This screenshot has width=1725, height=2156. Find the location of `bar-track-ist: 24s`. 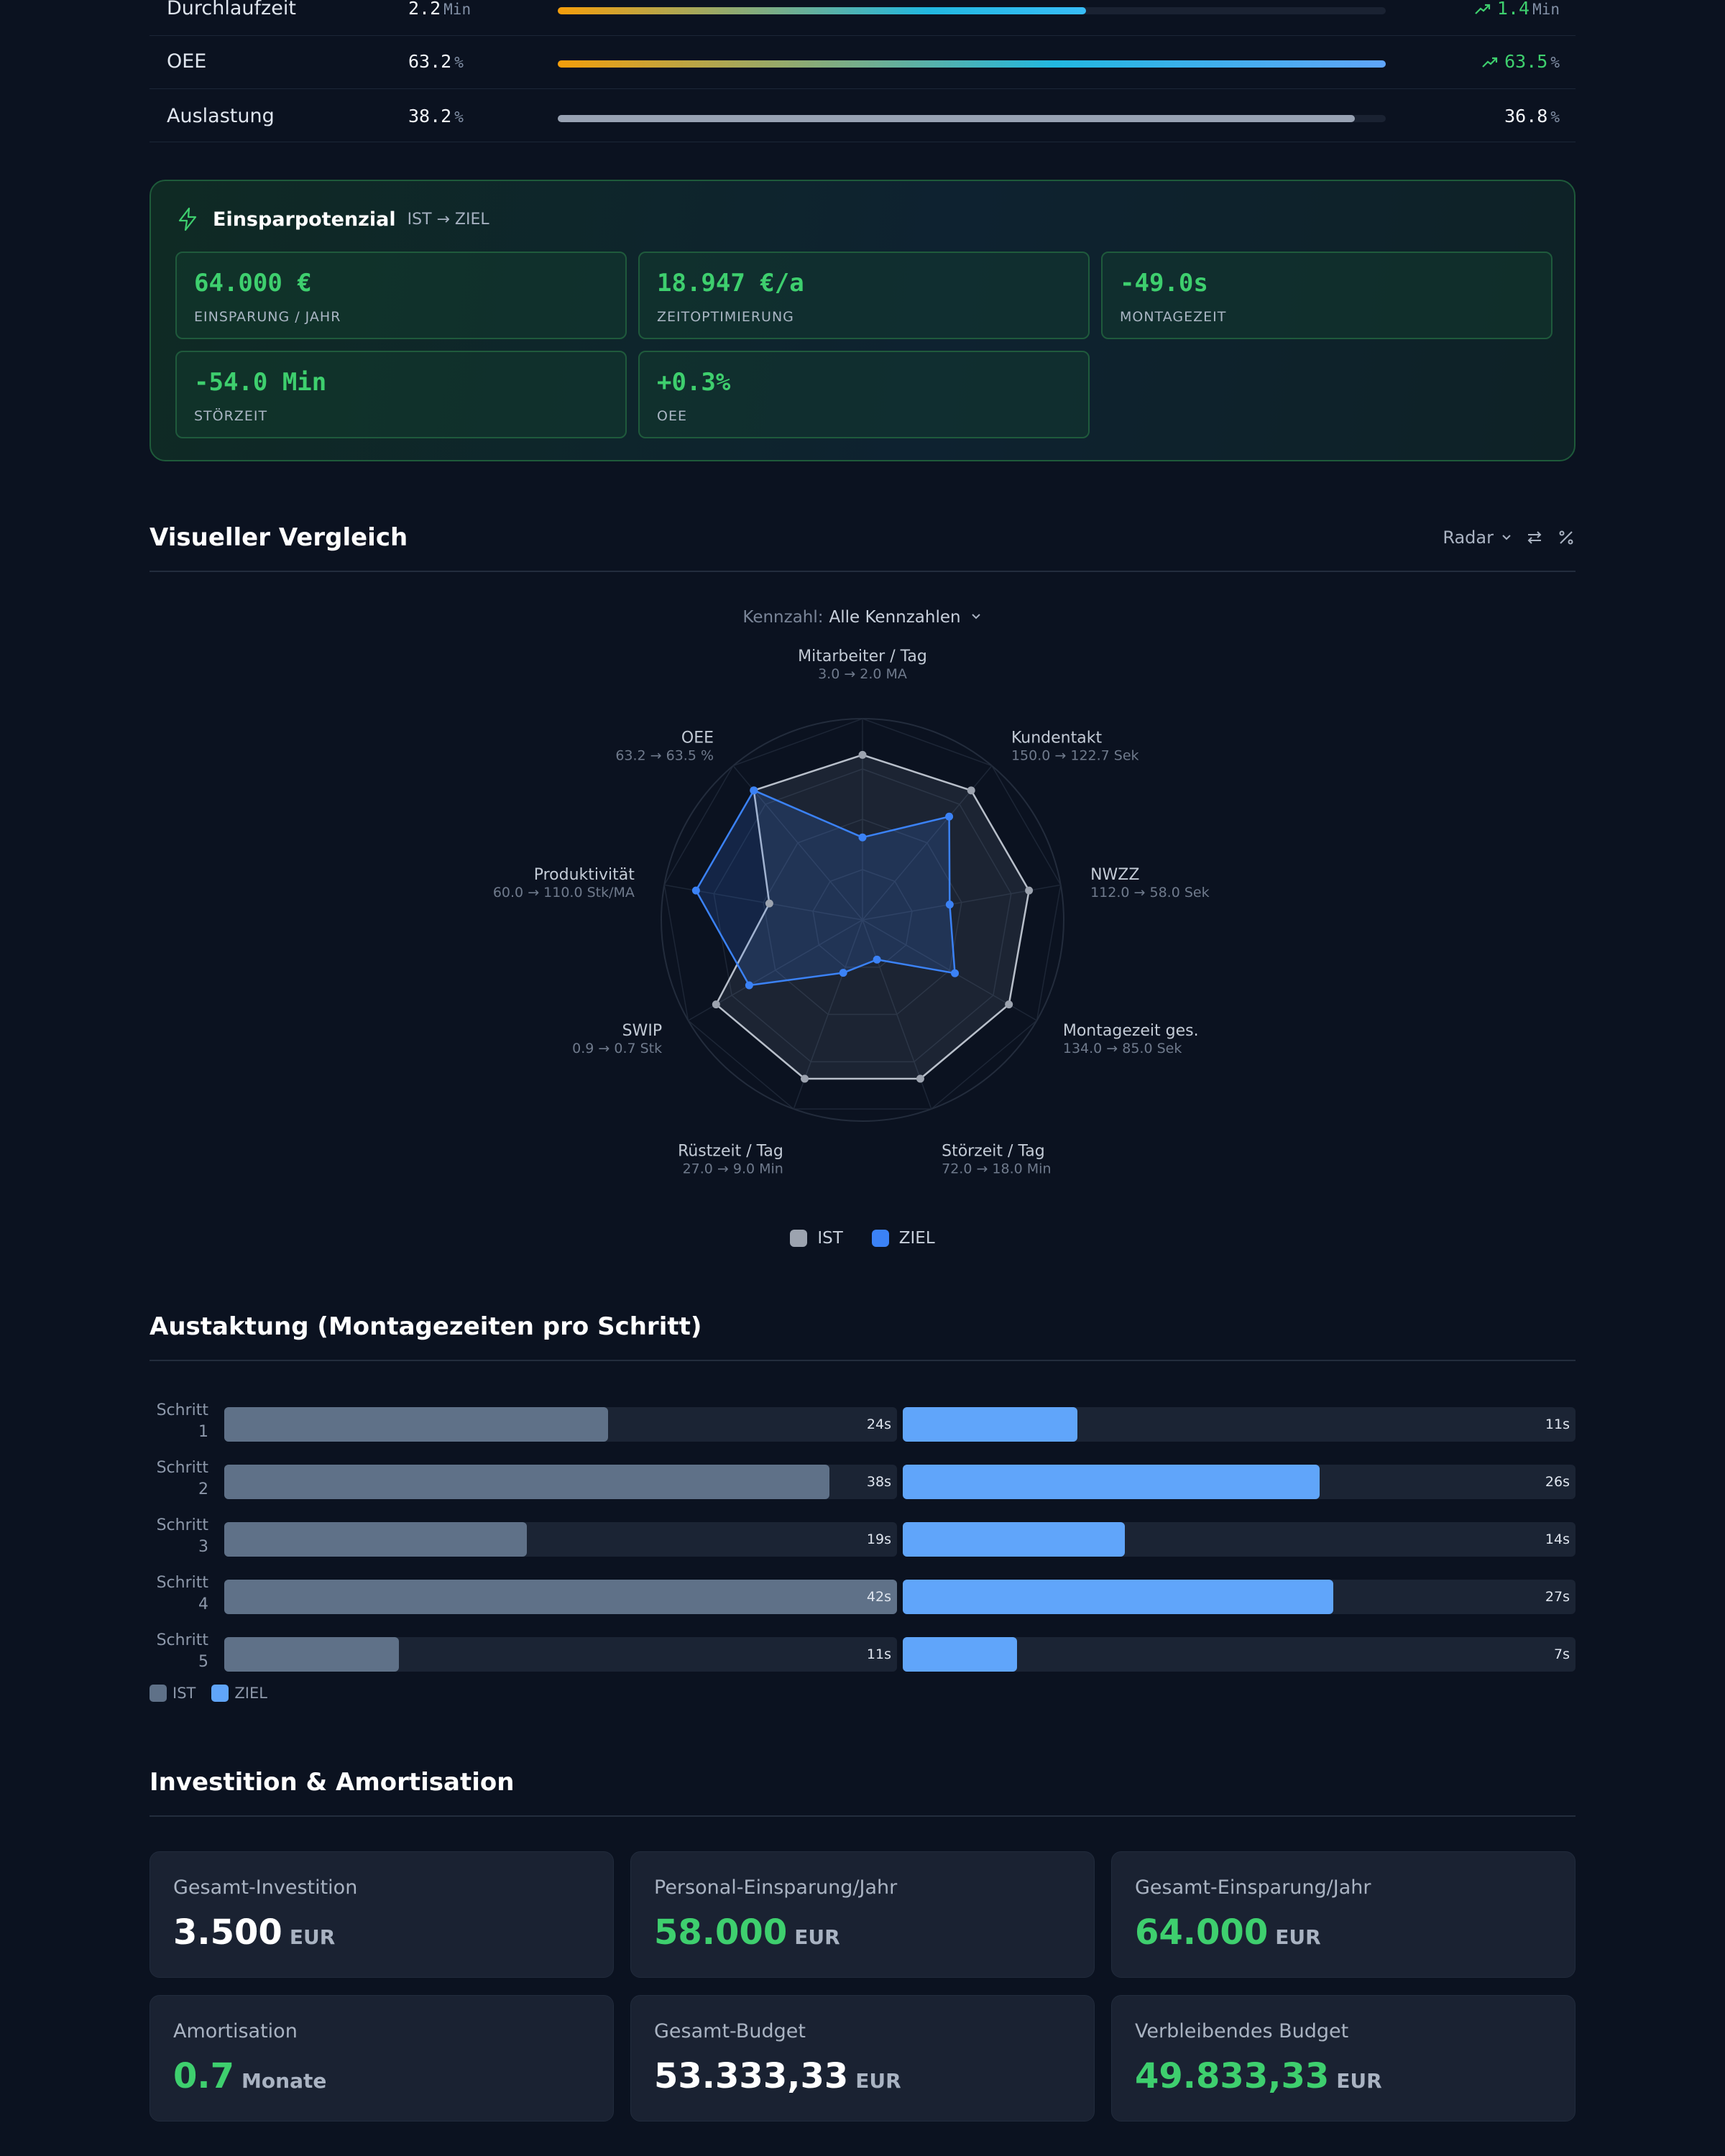

bar-track-ist: 24s is located at coordinates (560, 1424).